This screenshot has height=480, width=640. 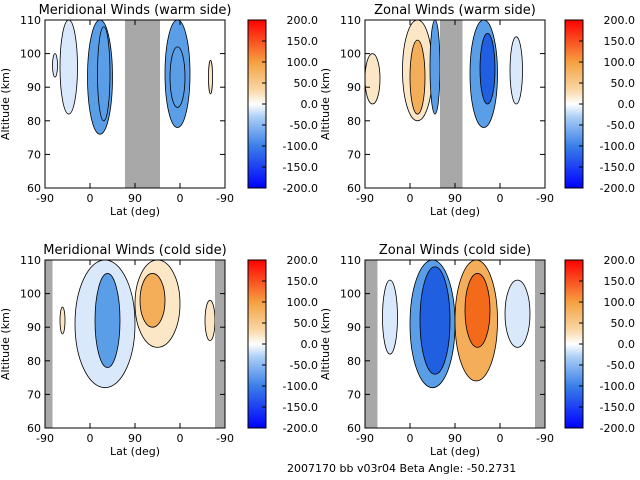 I want to click on panel-title: Zonal Winds (warm side), so click(x=455, y=10).